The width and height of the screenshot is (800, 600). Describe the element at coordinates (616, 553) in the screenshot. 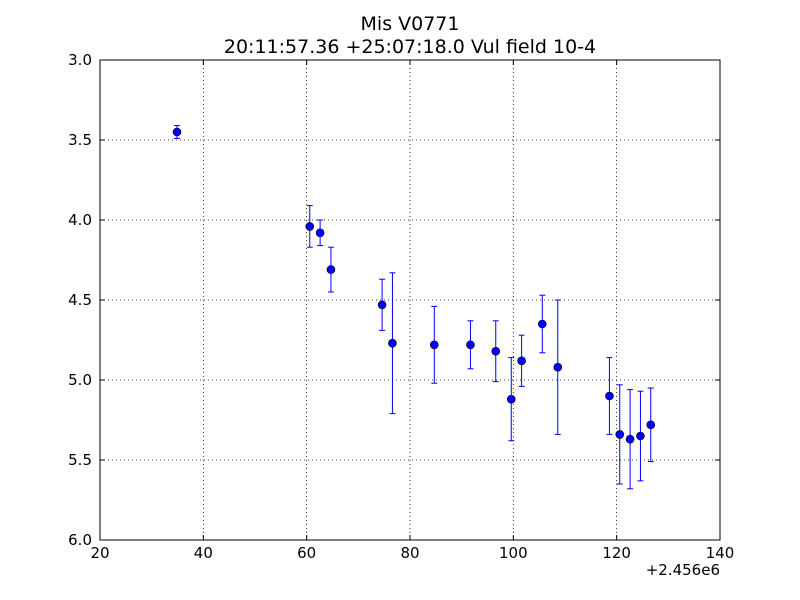

I see `x-tick-label: 120` at that location.